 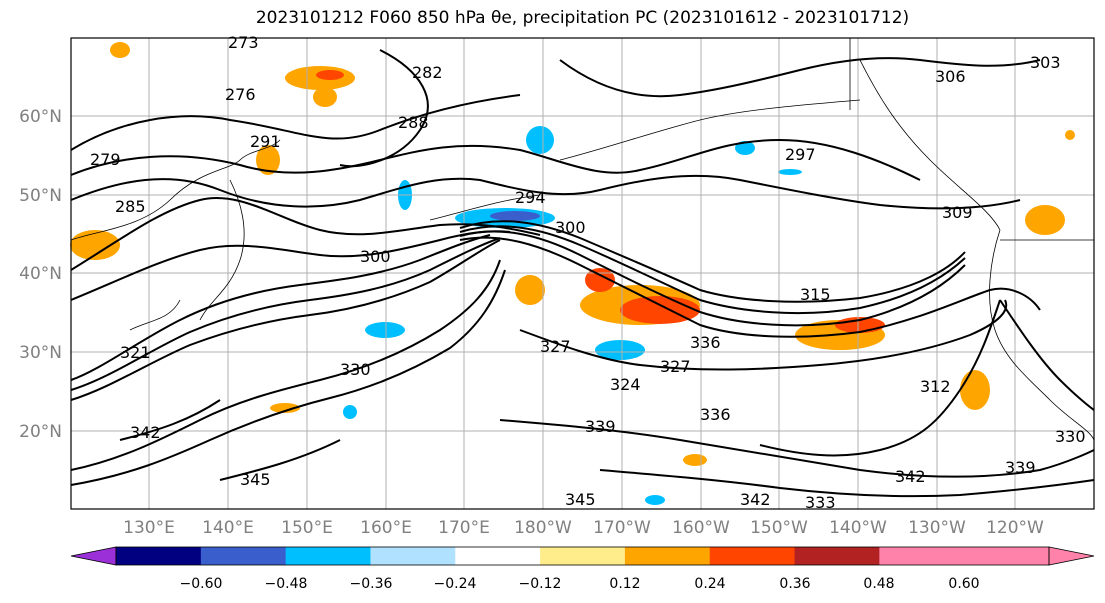 I want to click on contour-label: 303, so click(x=1045, y=62).